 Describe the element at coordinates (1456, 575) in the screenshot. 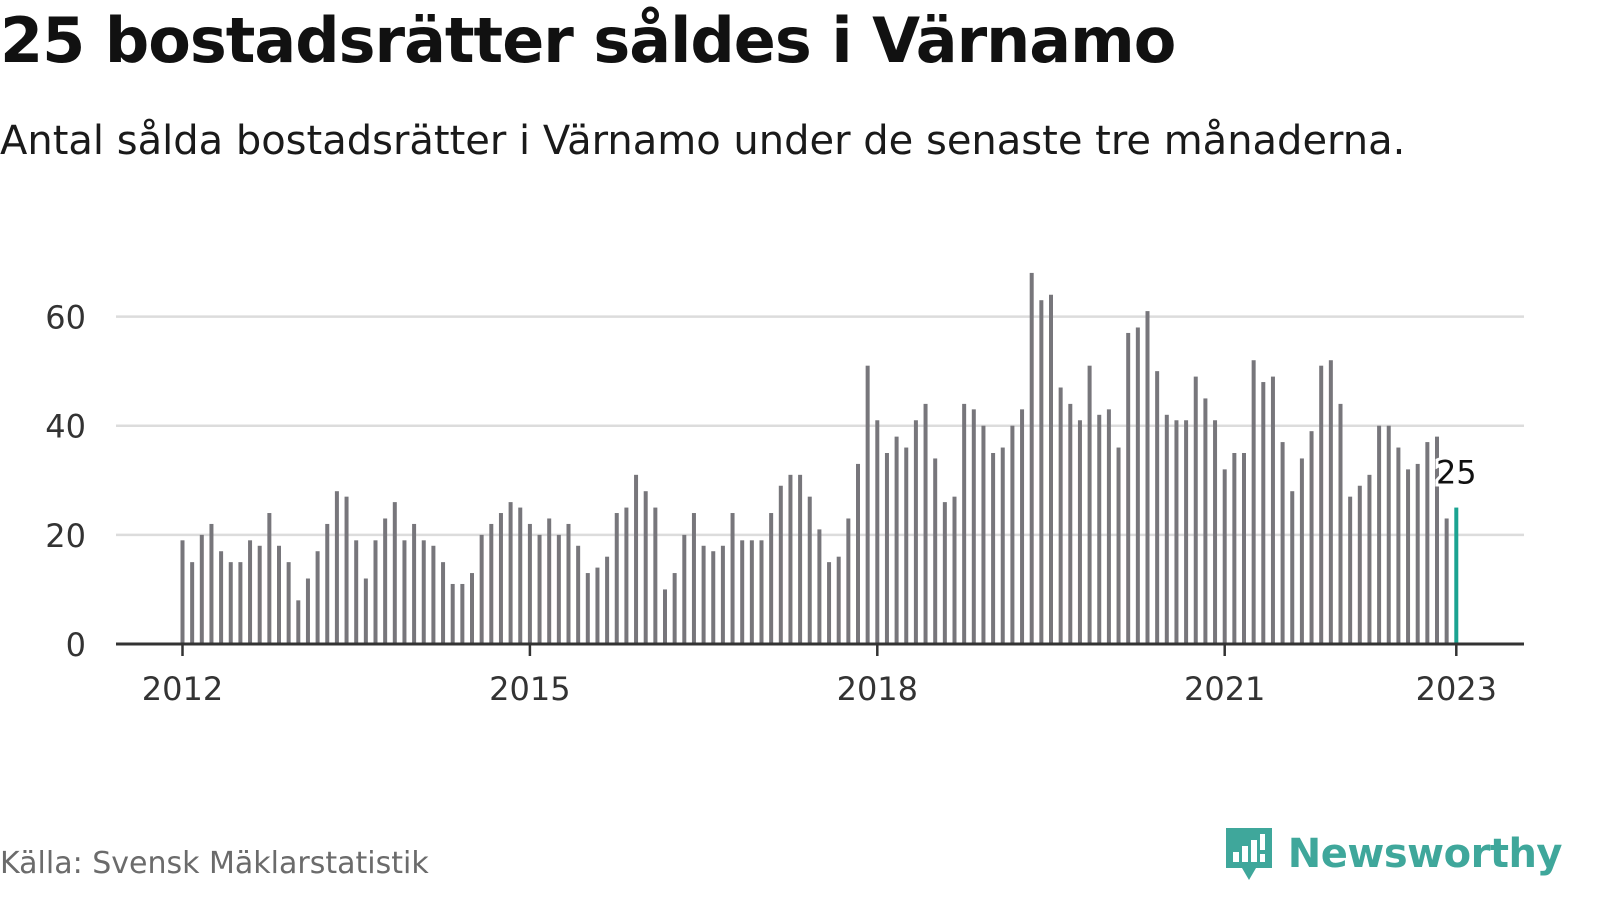

I see `highlight-bar` at that location.